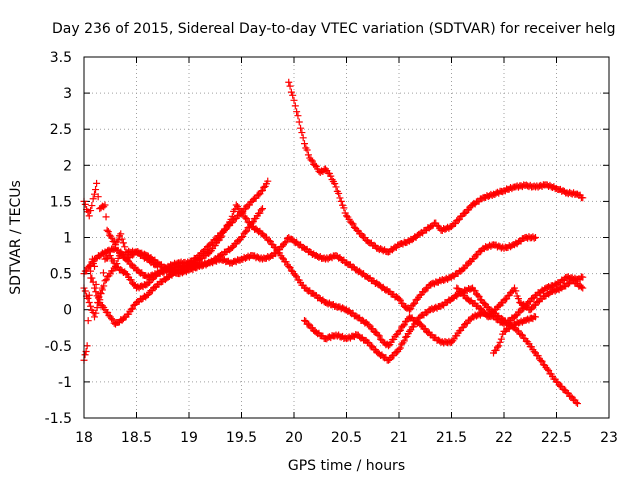 This screenshot has width=640, height=480. What do you see at coordinates (189, 438) in the screenshot?
I see `x-tick-label: 19` at bounding box center [189, 438].